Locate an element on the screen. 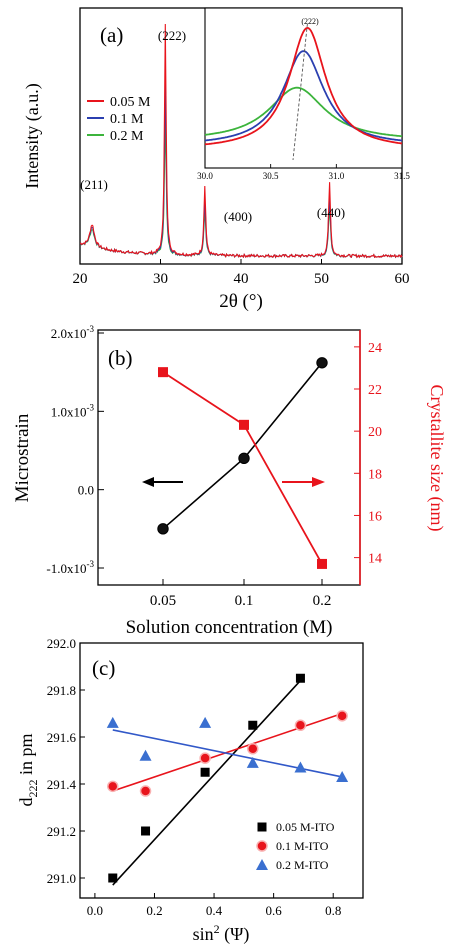  panel-b-xlabel: Solution concentration (M) is located at coordinates (229, 627).